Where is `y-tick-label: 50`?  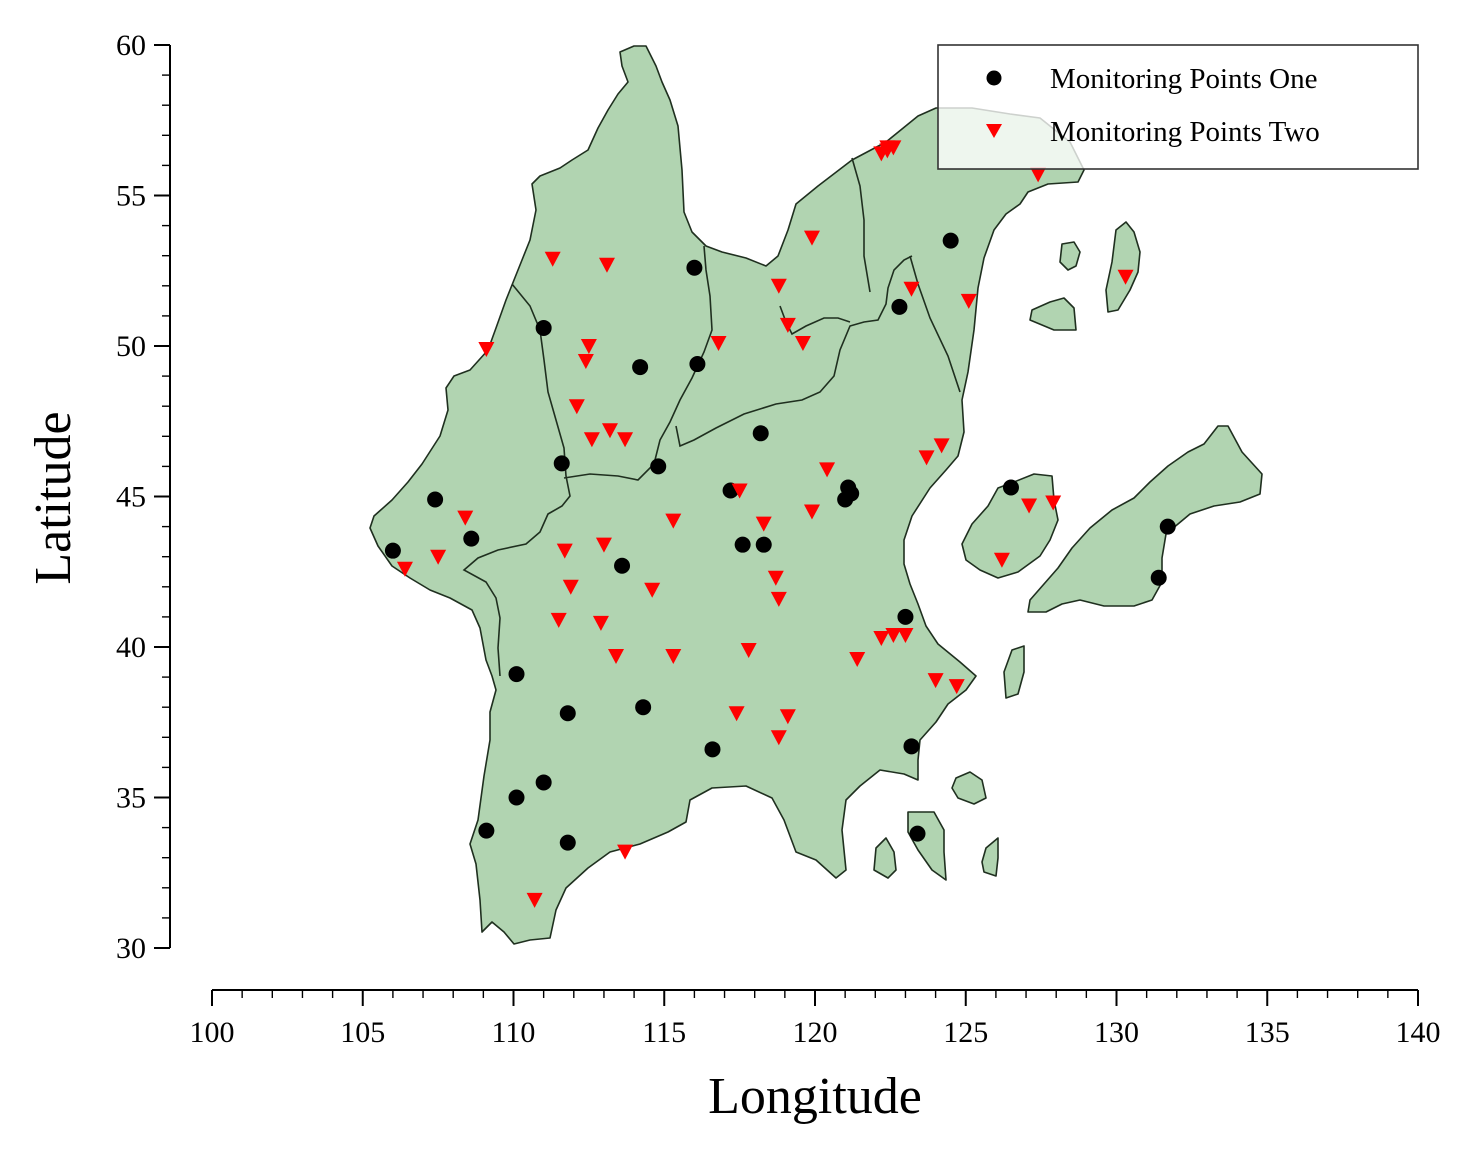 y-tick-label: 50 is located at coordinates (131, 346).